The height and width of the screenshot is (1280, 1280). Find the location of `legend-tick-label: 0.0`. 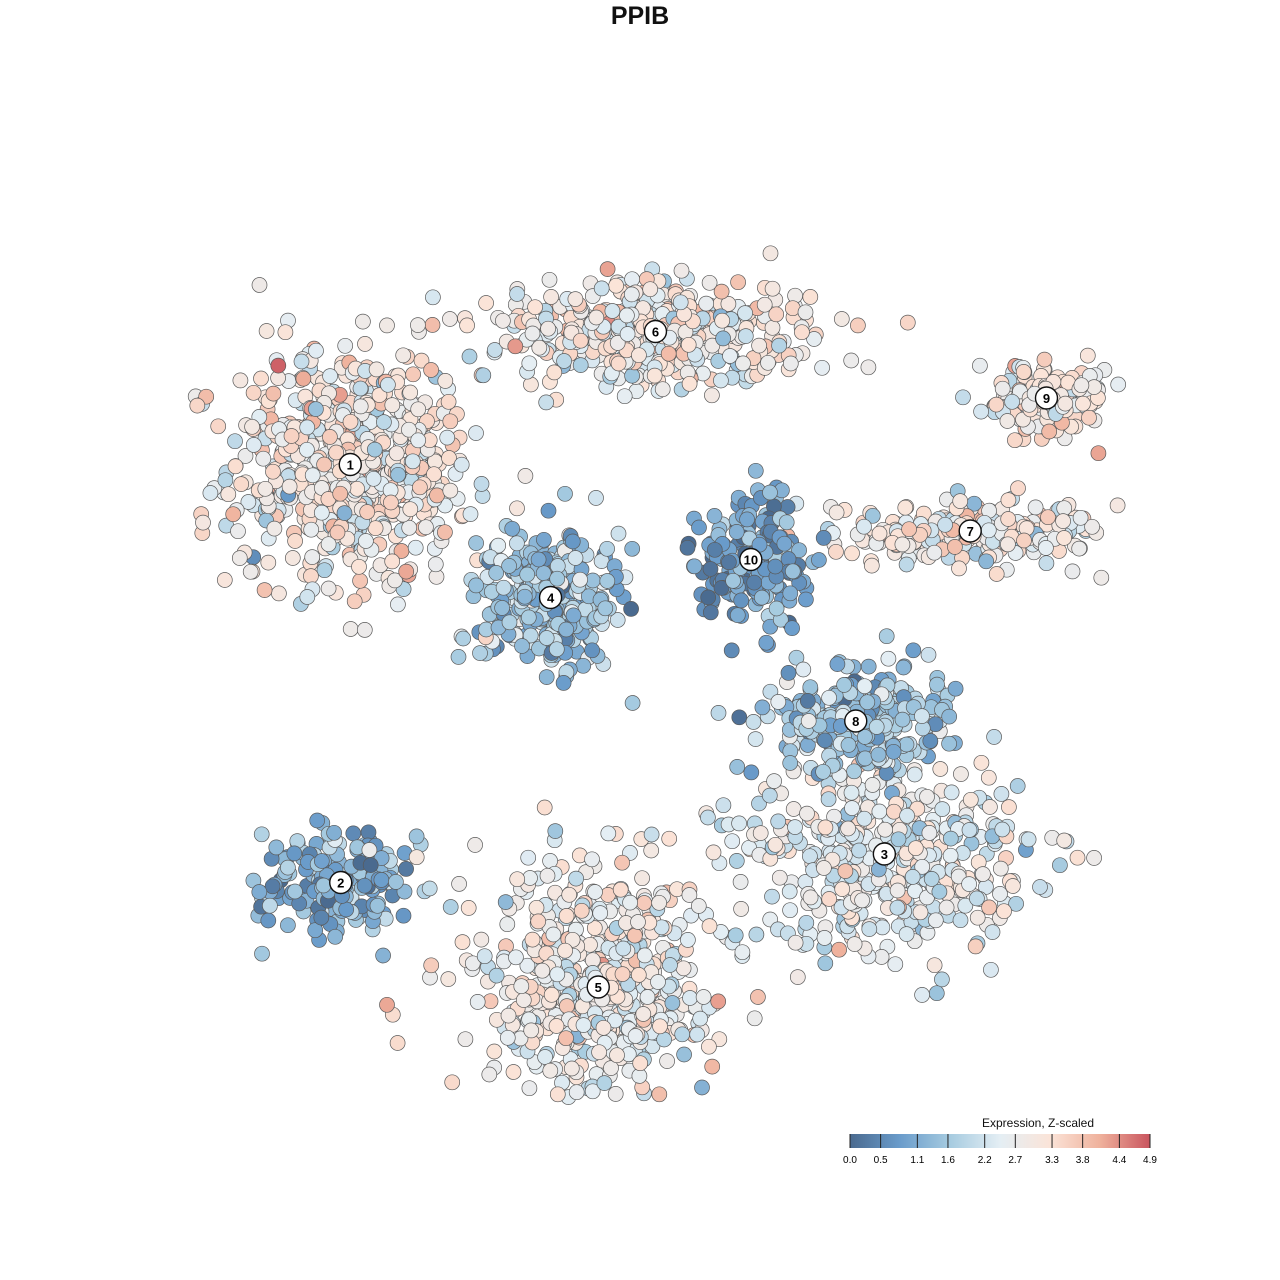

legend-tick-label: 0.0 is located at coordinates (850, 1160).